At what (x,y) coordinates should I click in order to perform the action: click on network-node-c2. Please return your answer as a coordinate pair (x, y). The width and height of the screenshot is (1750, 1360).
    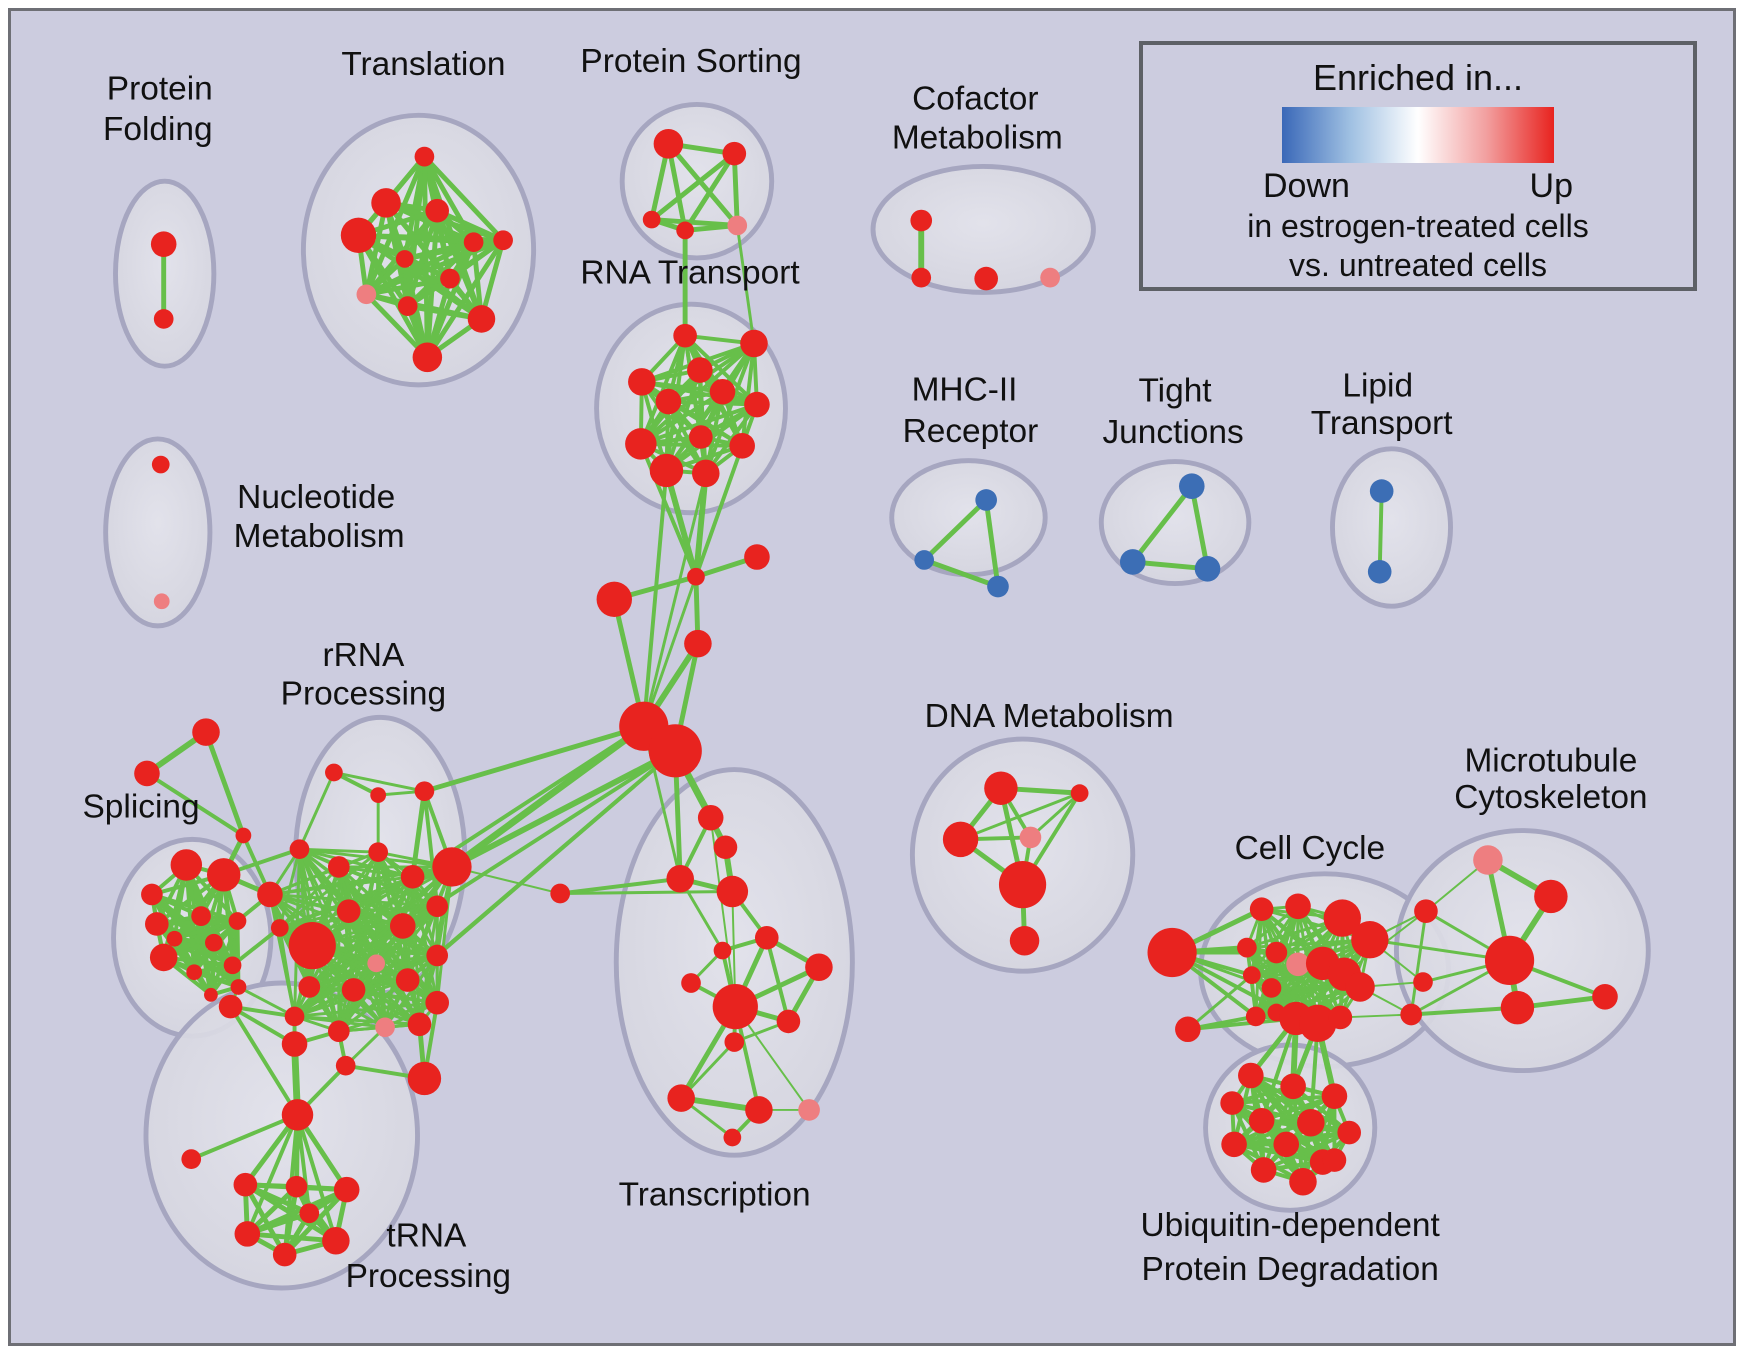
    Looking at the image, I should click on (757, 557).